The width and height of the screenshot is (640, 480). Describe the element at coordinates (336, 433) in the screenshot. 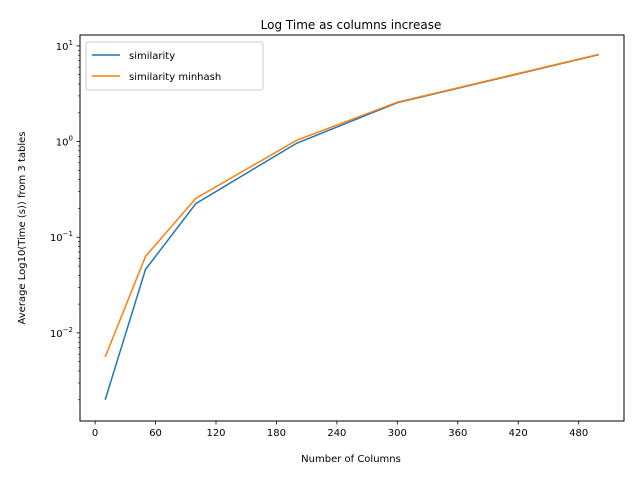

I see `x-tick-label: 240` at that location.